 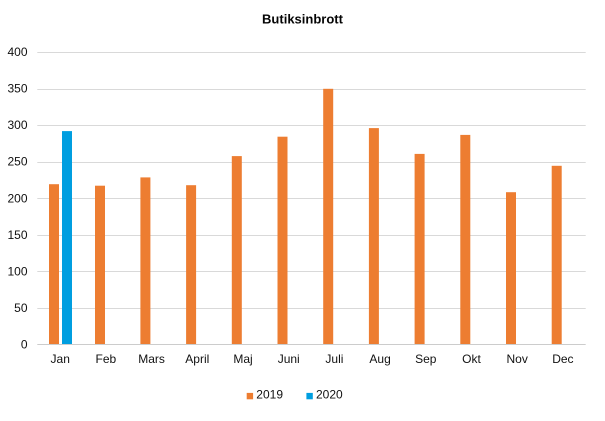 I want to click on svg-text: Maj, so click(x=242, y=359).